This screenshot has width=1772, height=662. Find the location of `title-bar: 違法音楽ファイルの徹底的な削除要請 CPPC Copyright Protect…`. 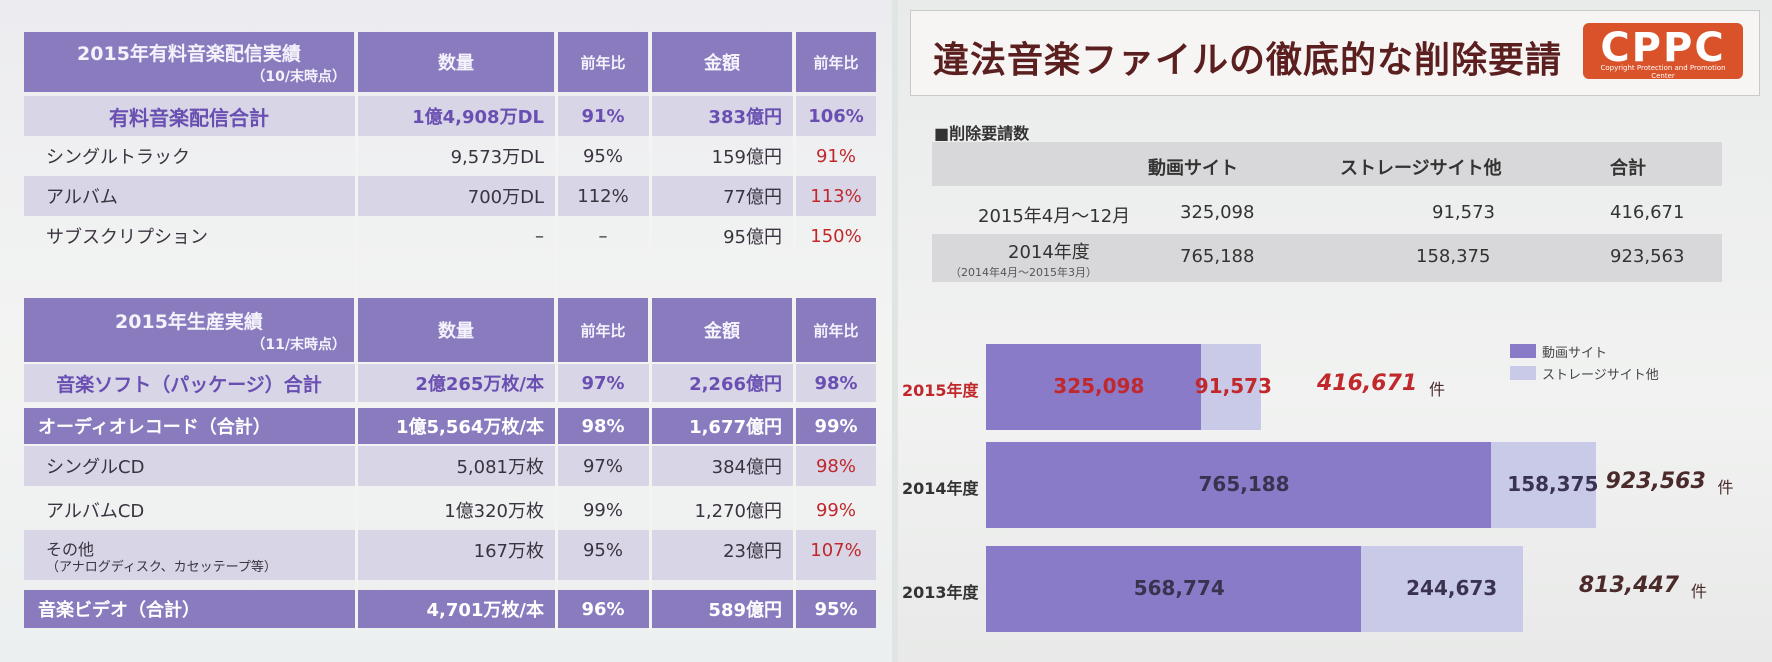

title-bar: 違法音楽ファイルの徹底的な削除要請 CPPC Copyright Protect… is located at coordinates (1335, 53).